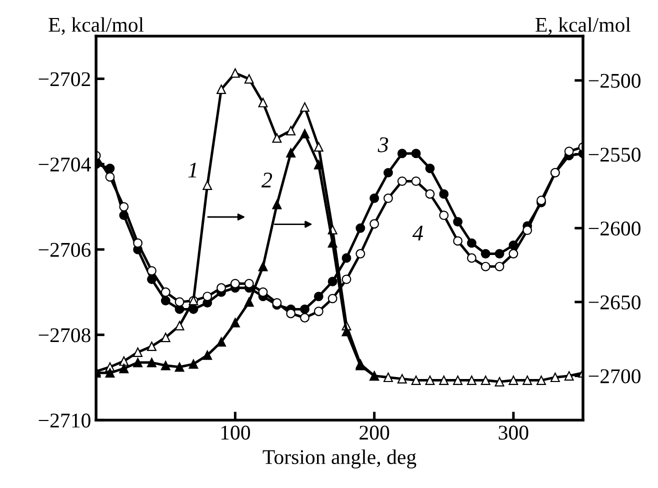 This screenshot has height=488, width=658. I want to click on y-tick-label: −2708, so click(64, 335).